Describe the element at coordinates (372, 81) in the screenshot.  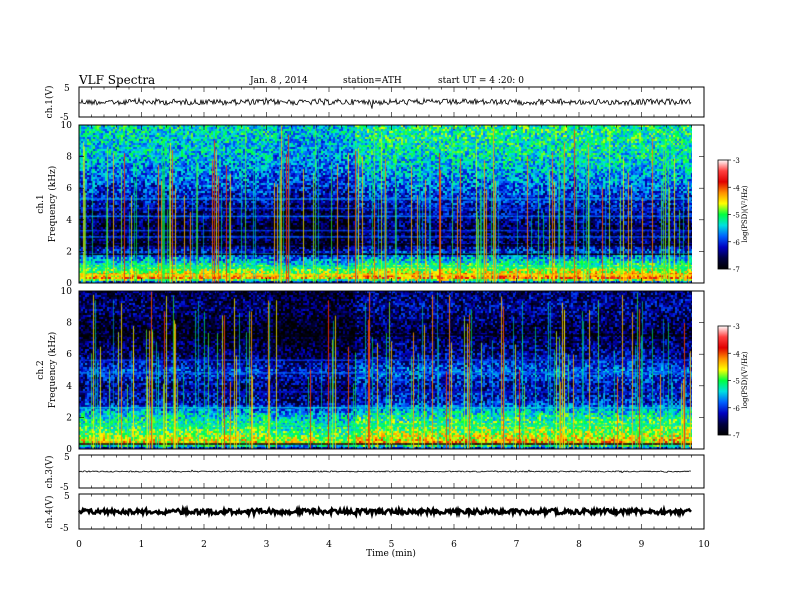
I see `station-label: station=ATH` at that location.